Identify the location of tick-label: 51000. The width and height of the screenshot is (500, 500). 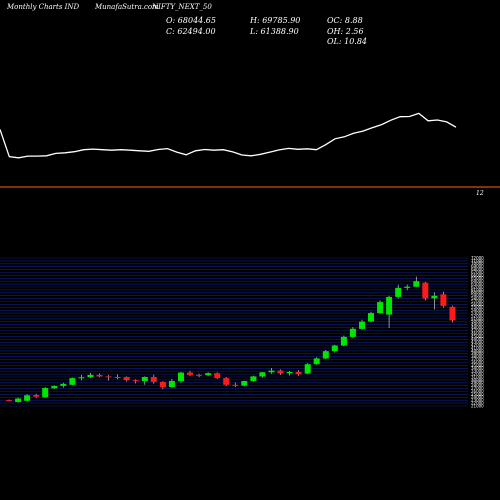
(477, 318).